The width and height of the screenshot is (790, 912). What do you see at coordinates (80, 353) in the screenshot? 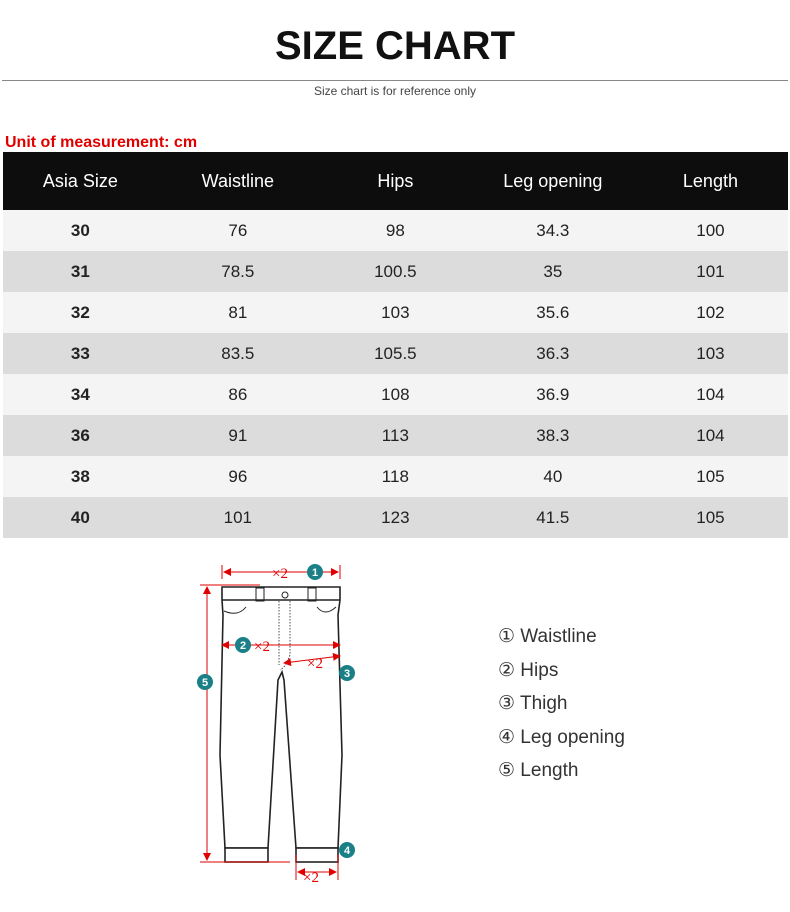
I see `size-cell: 33` at bounding box center [80, 353].